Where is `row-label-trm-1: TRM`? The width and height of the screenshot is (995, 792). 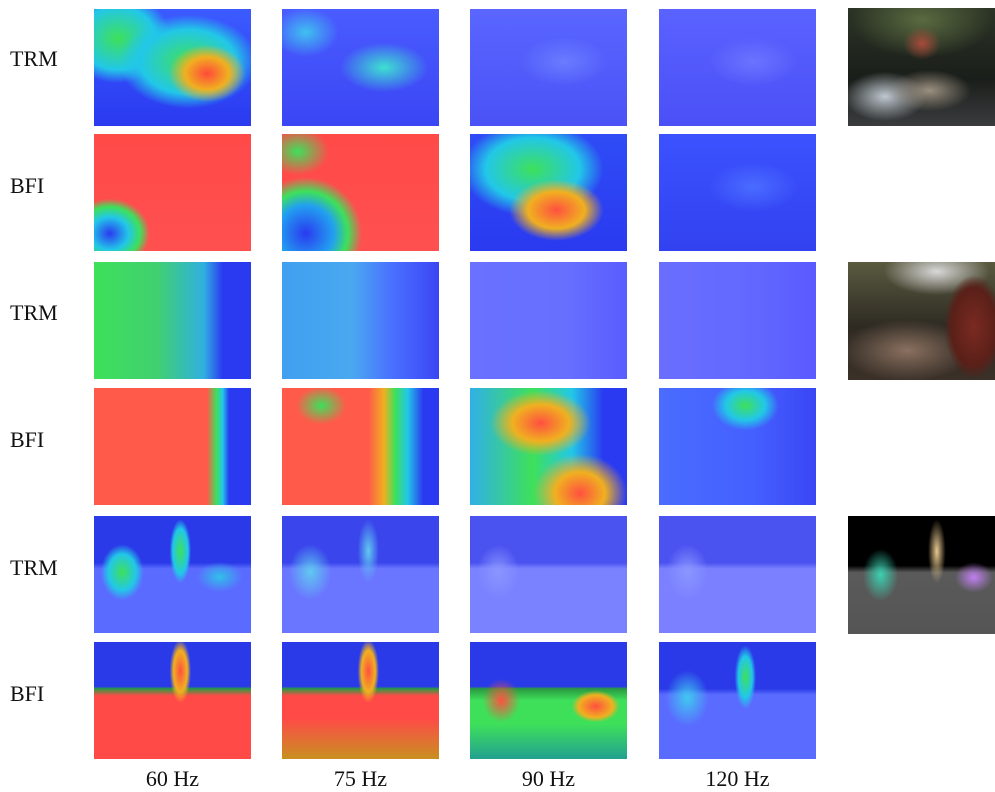
row-label-trm-1: TRM is located at coordinates (34, 58).